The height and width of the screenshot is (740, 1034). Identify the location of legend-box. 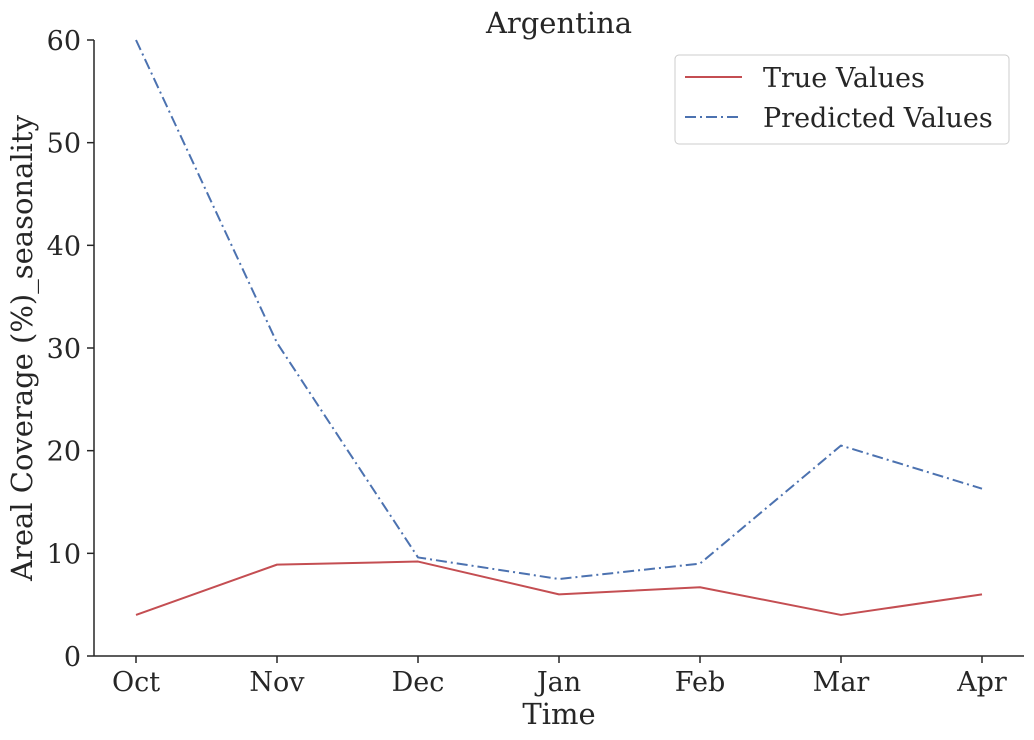
(842, 99).